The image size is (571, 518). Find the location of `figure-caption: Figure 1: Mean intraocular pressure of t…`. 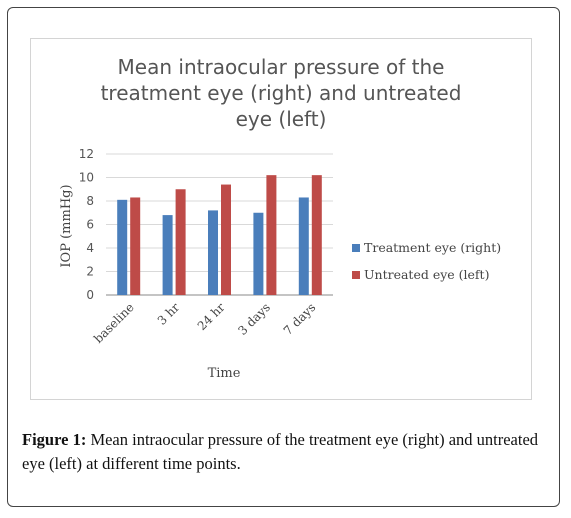

figure-caption: Figure 1: Mean intraocular pressure of t… is located at coordinates (287, 452).